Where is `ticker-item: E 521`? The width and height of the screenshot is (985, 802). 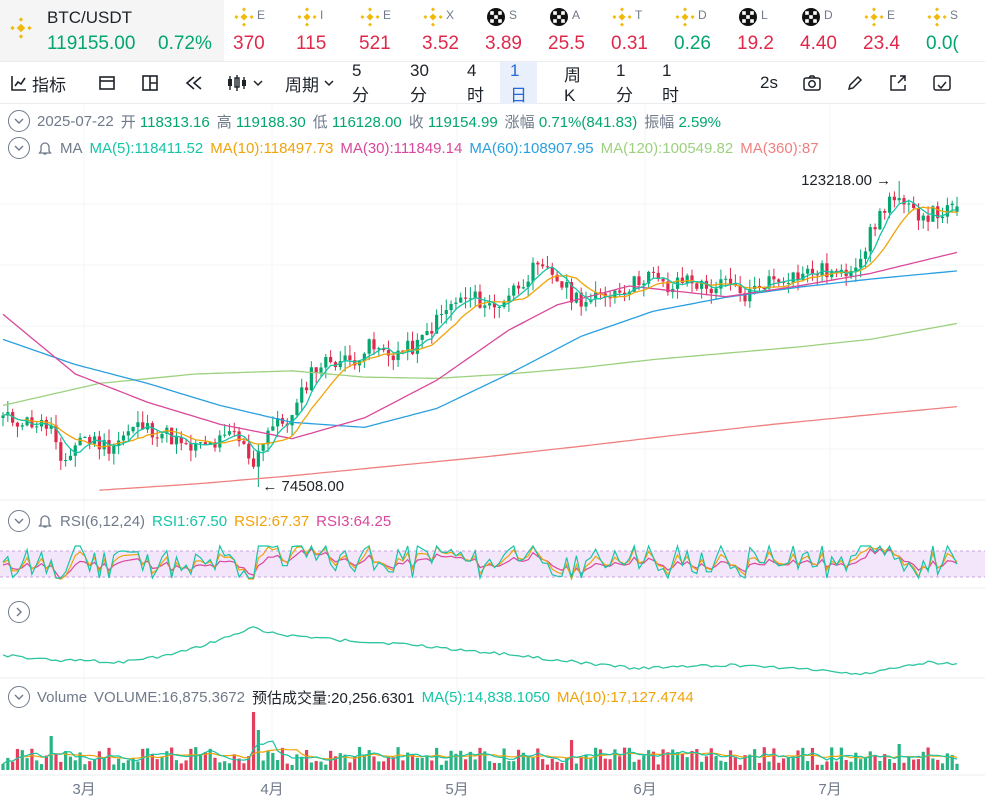
ticker-item: E 521 is located at coordinates (381, 30).